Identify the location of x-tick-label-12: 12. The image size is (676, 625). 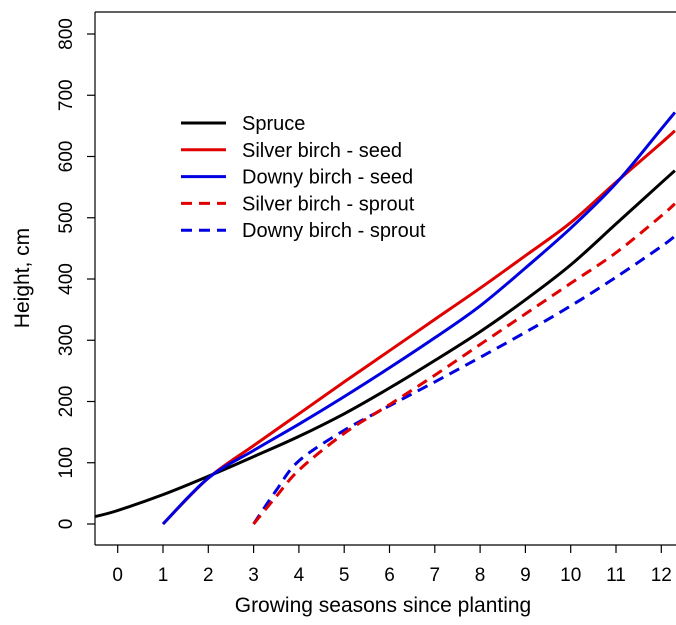
(661, 575).